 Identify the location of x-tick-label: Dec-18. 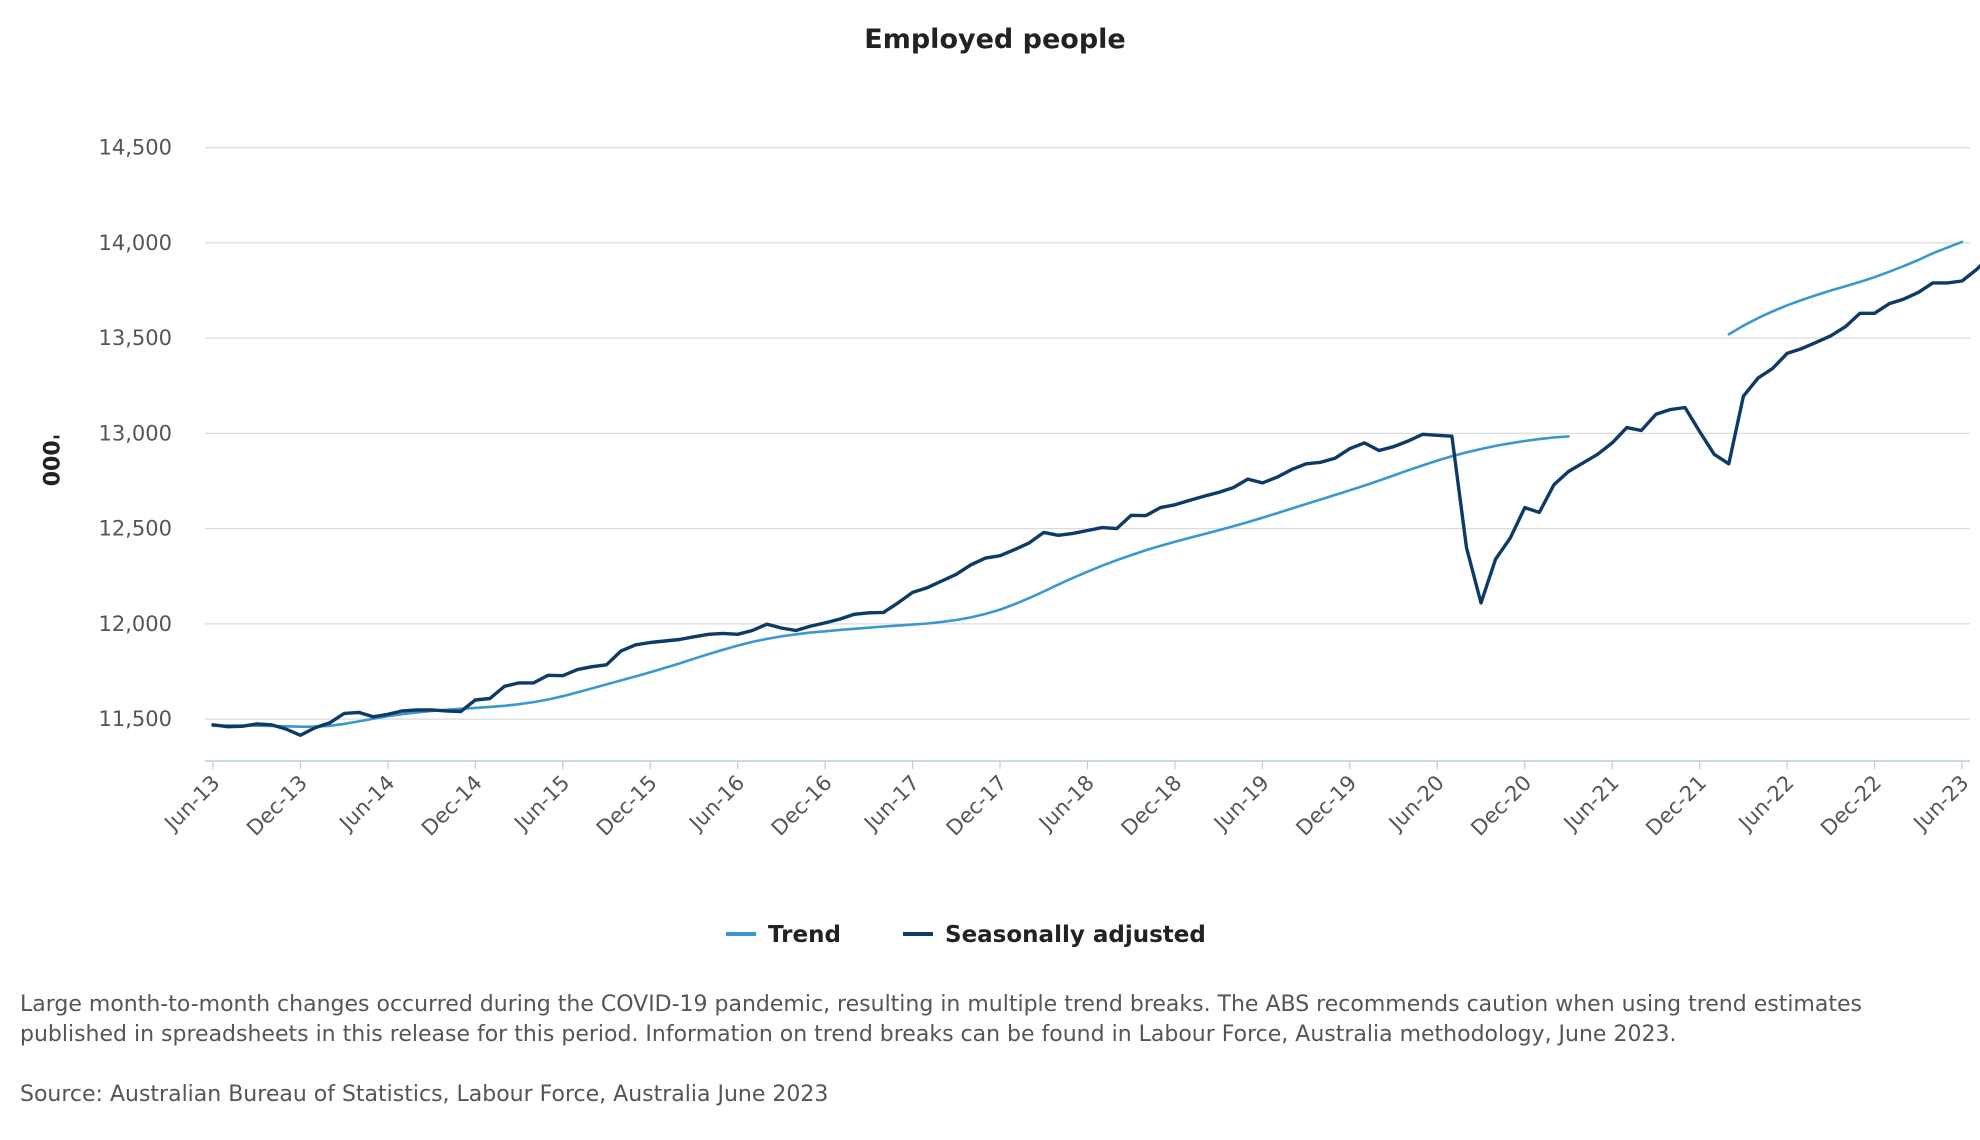
(1152, 806).